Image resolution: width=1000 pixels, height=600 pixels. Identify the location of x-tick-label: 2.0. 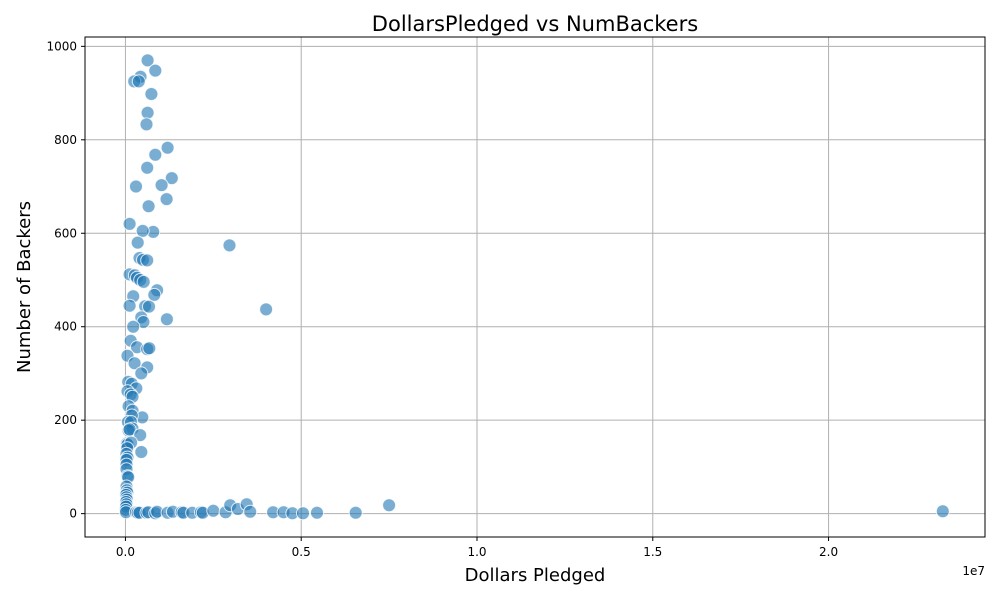
(828, 552).